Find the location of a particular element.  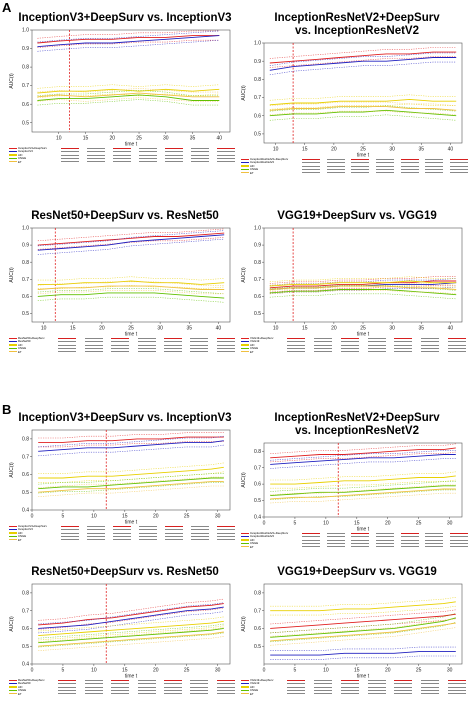

y-tick-label: 0.6 is located at coordinates (25, 105).